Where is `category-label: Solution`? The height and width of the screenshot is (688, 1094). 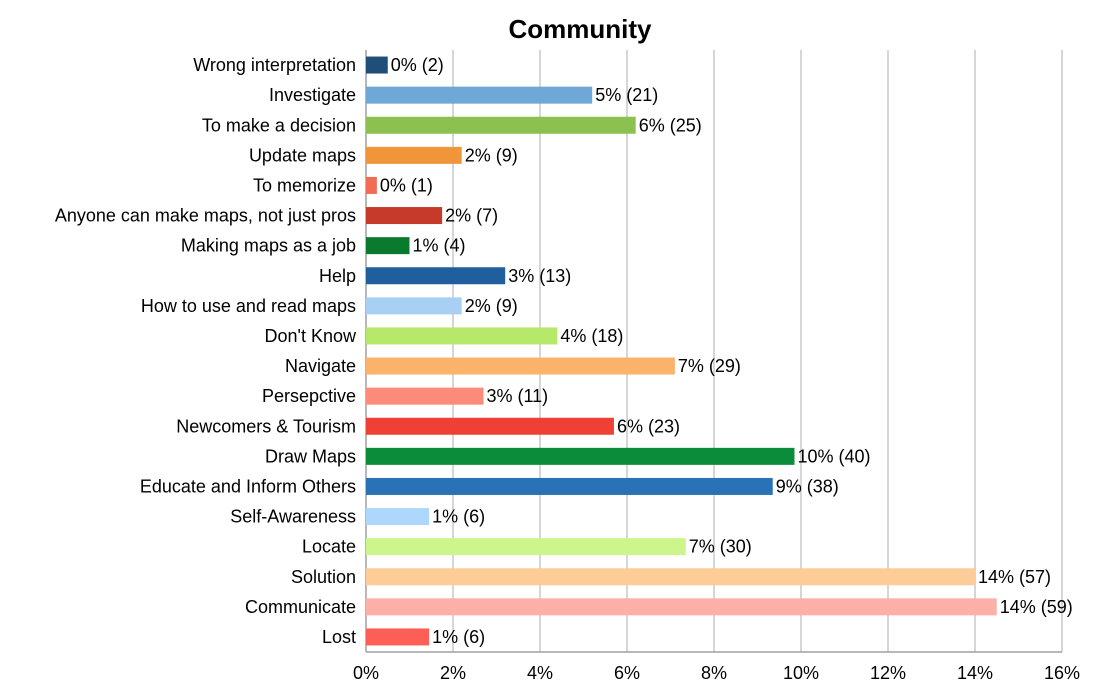
category-label: Solution is located at coordinates (323, 577).